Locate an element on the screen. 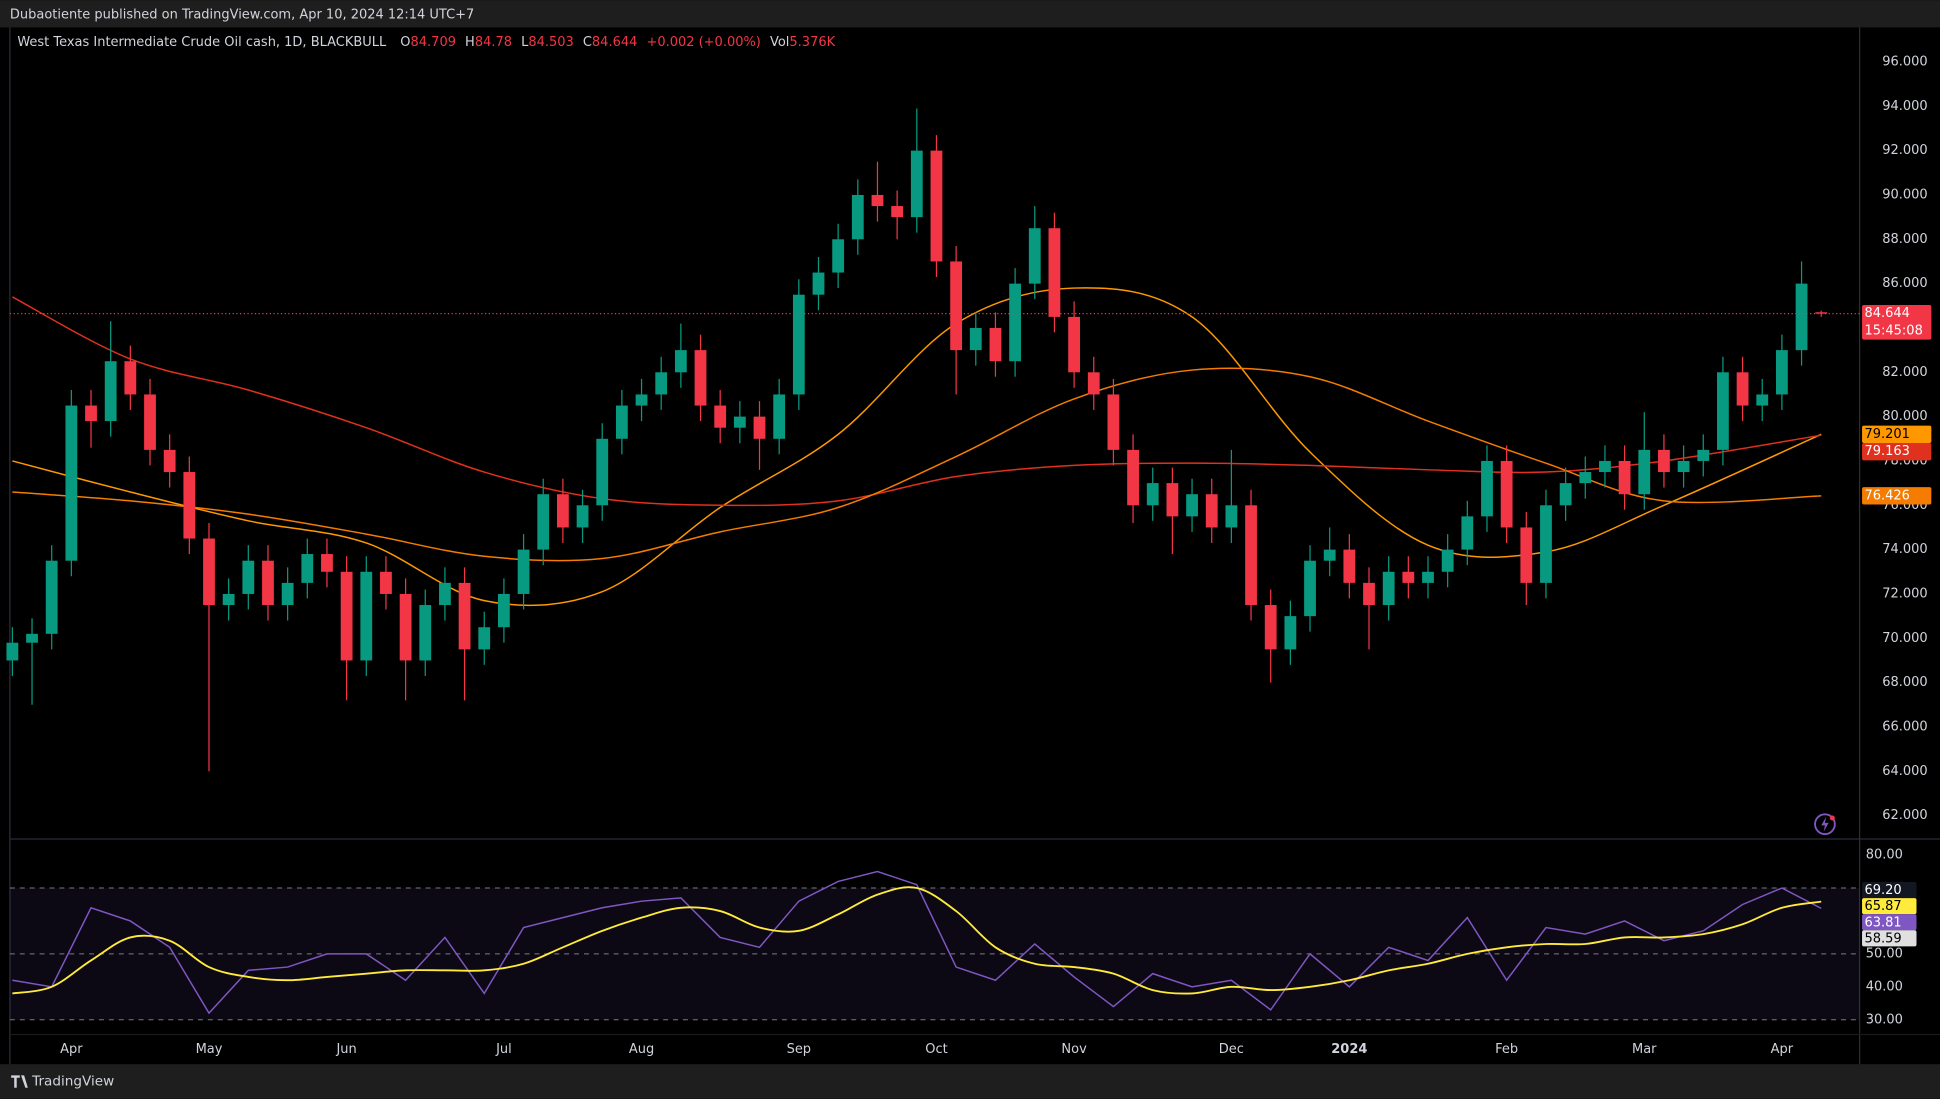  price-label: 63.81 is located at coordinates (1883, 922).